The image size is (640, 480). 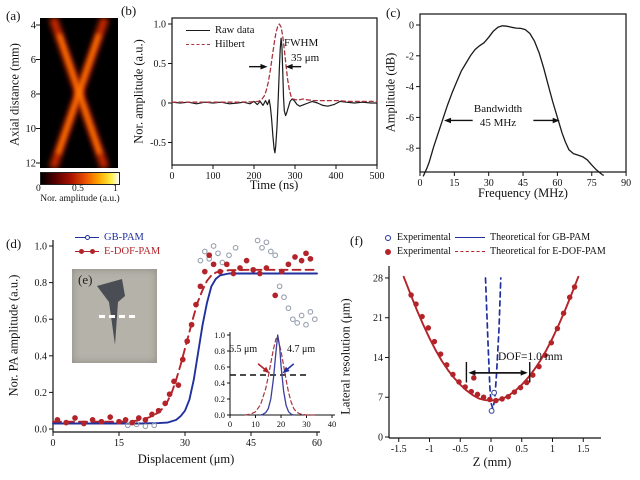 What do you see at coordinates (87, 238) in the screenshot?
I see `gb-pam-line-sample` at bounding box center [87, 238].